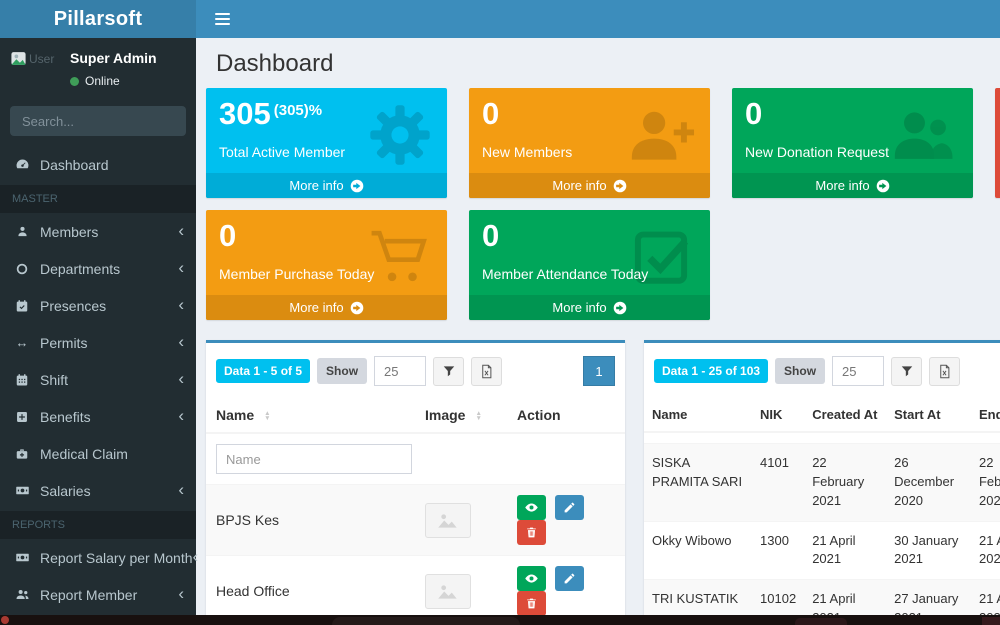 This screenshot has width=1000, height=625. What do you see at coordinates (5, 620) in the screenshot?
I see `taskbar-dot-icon` at bounding box center [5, 620].